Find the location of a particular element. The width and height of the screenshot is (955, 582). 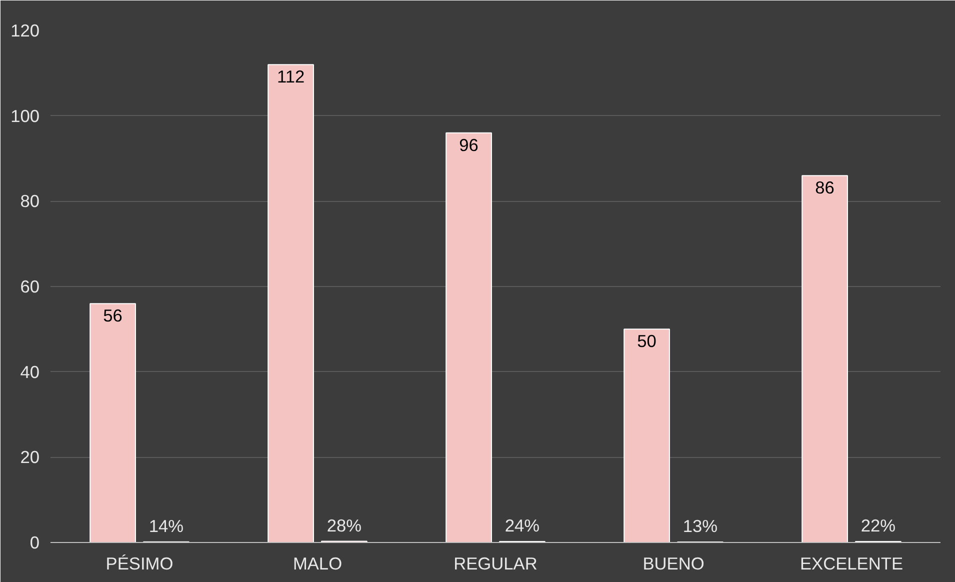

y-tick-label: 100 is located at coordinates (25, 116).